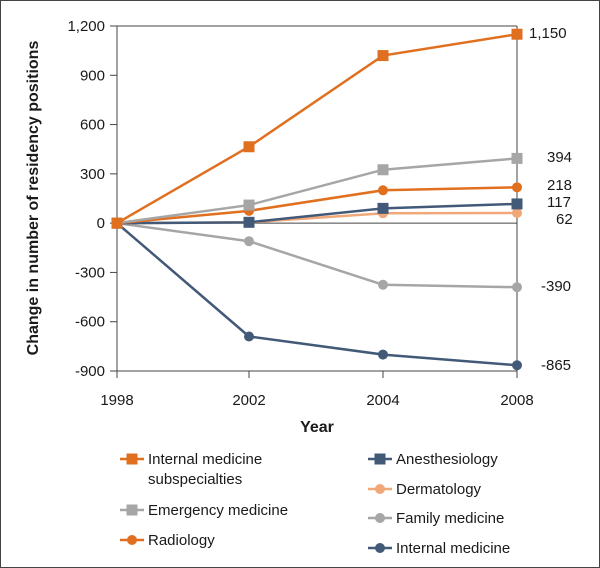 The image size is (600, 568). I want to click on end-label-internal-medicine: -865, so click(556, 365).